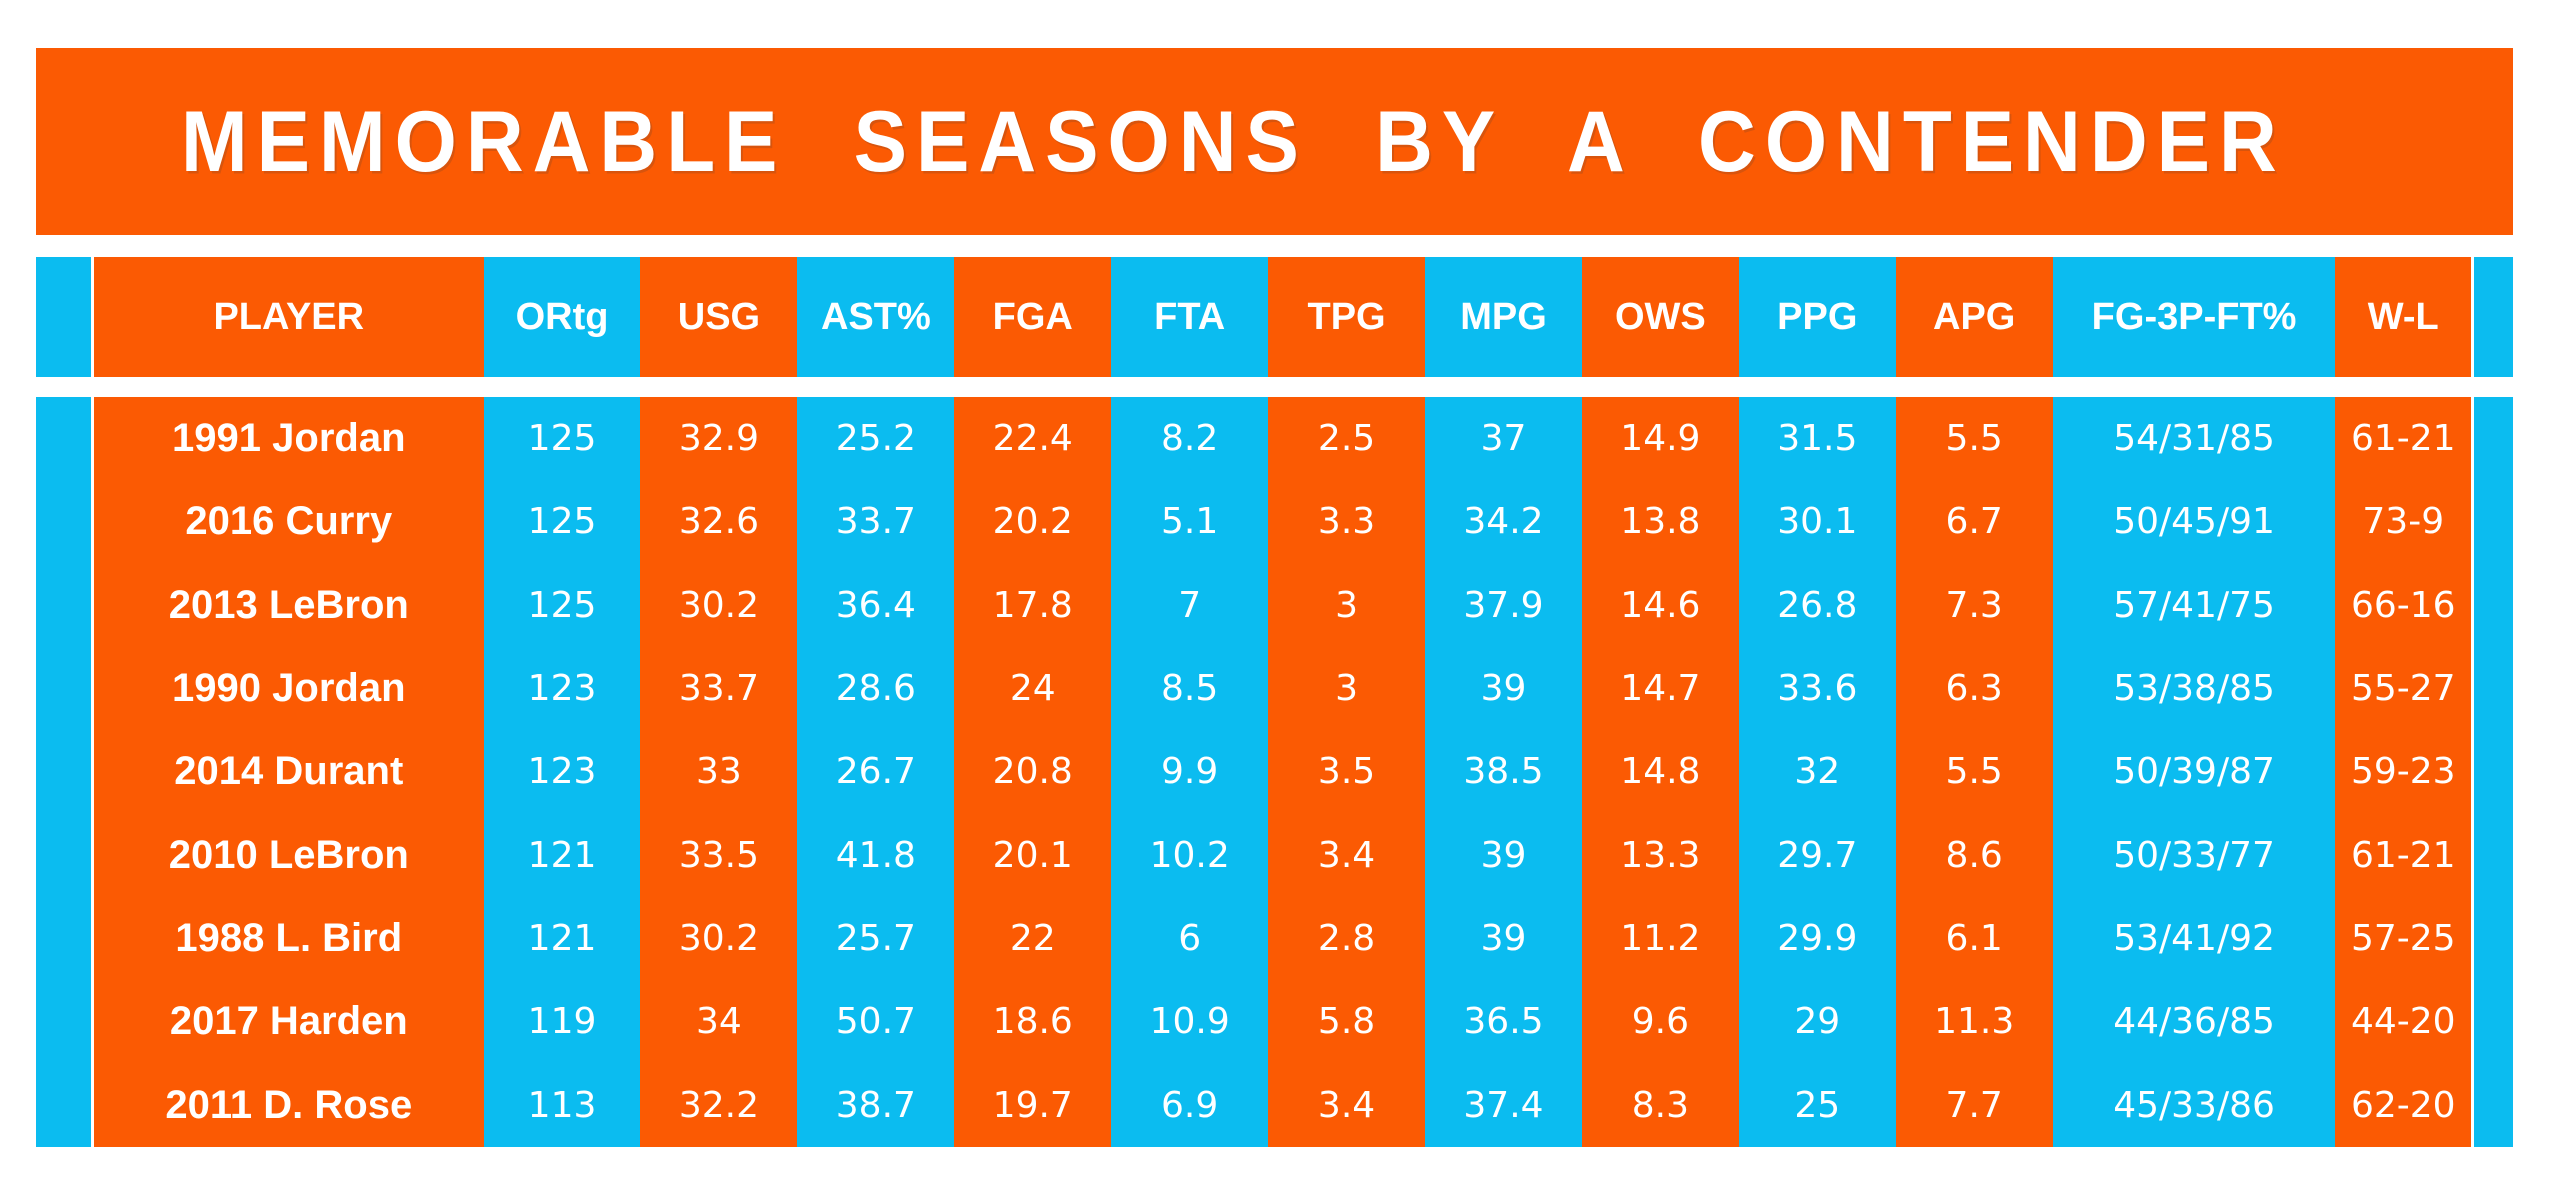  I want to click on stat-cell: 6, so click(1190, 939).